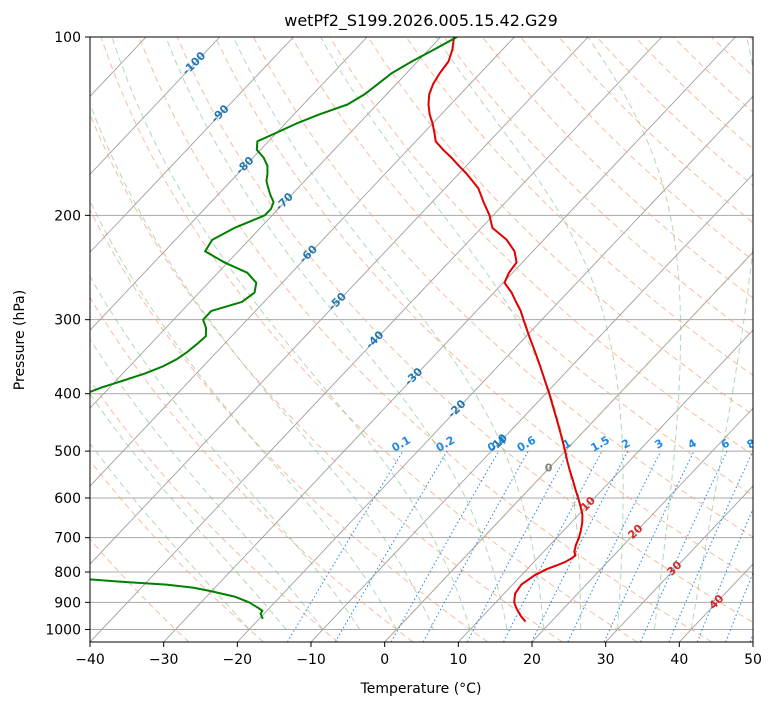 The image size is (775, 708). I want to click on mixing-ratio-label: 8, so click(751, 444).